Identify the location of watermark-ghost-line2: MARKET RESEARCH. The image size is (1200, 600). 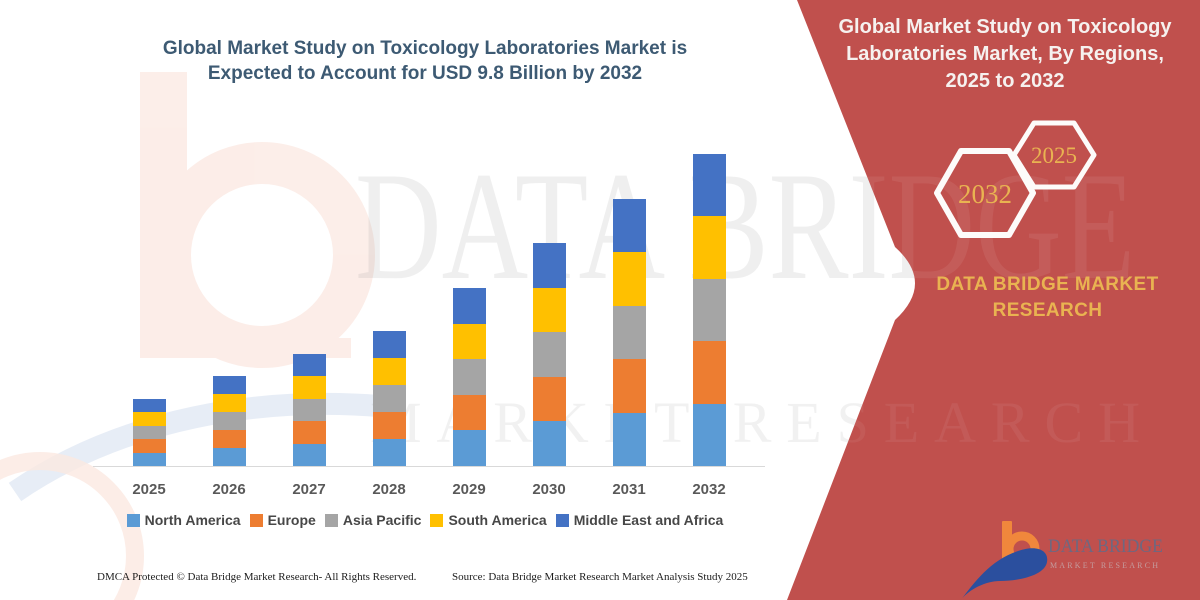
(755, 422).